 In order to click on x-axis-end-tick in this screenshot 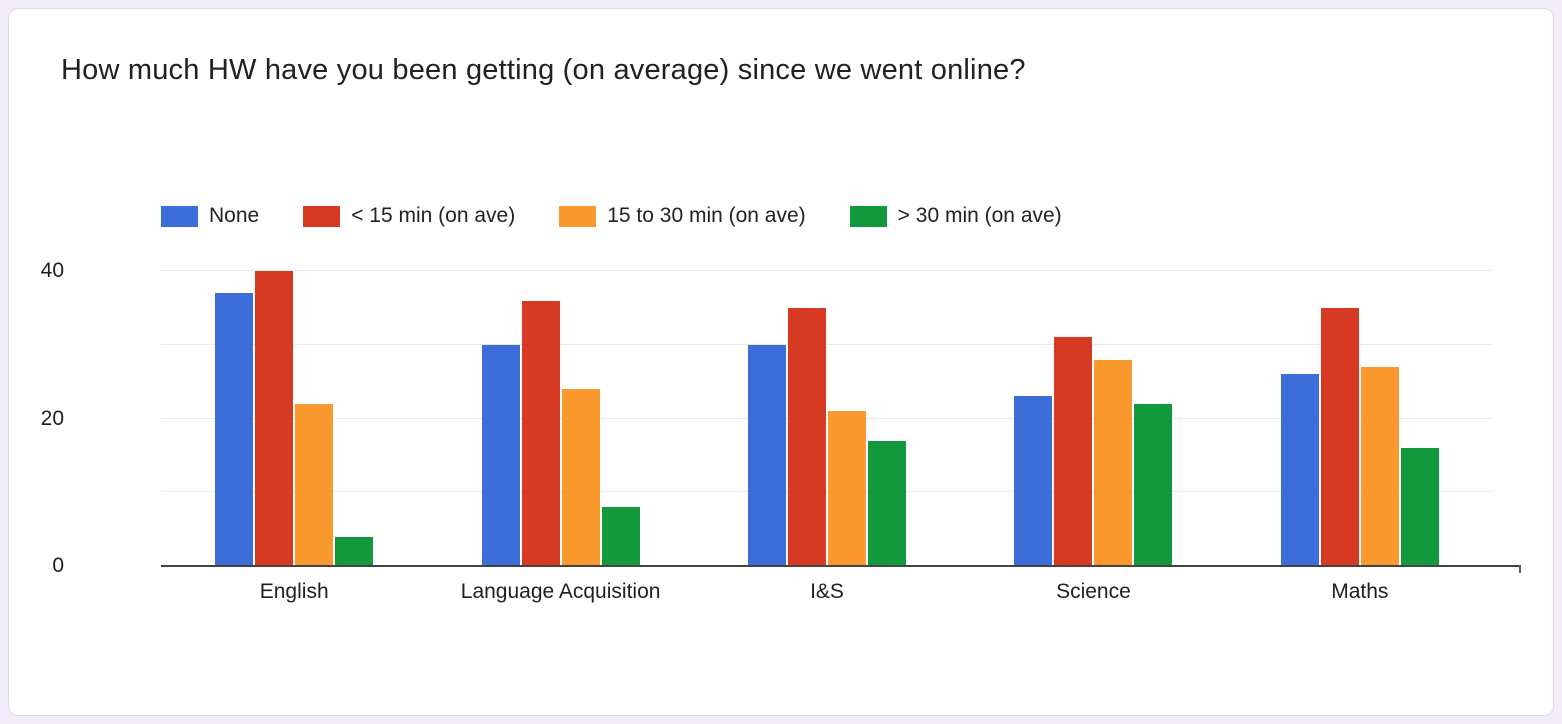, I will do `click(1520, 569)`.